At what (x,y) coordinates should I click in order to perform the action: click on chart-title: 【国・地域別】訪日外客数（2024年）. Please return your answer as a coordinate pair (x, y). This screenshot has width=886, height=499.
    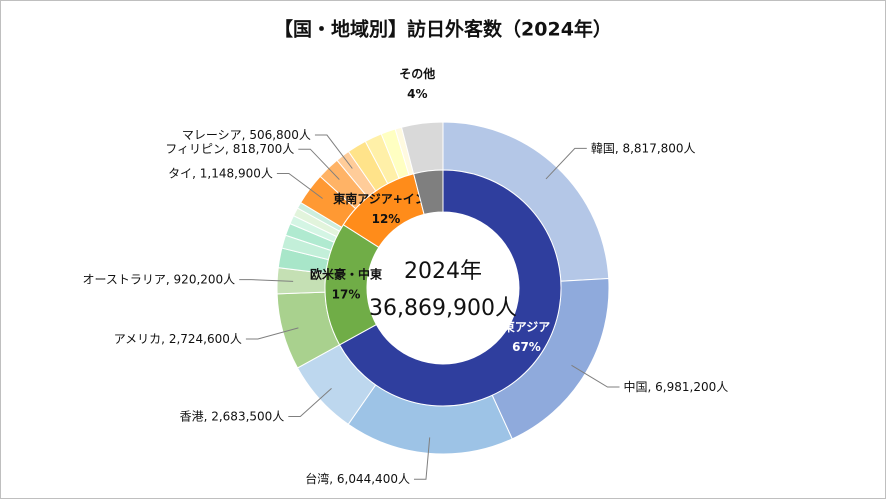
    Looking at the image, I should click on (443, 29).